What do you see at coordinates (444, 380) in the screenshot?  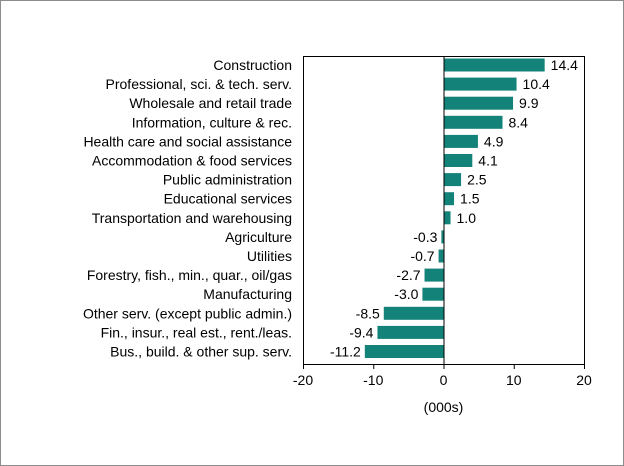 I see `x-tick-label: 0` at bounding box center [444, 380].